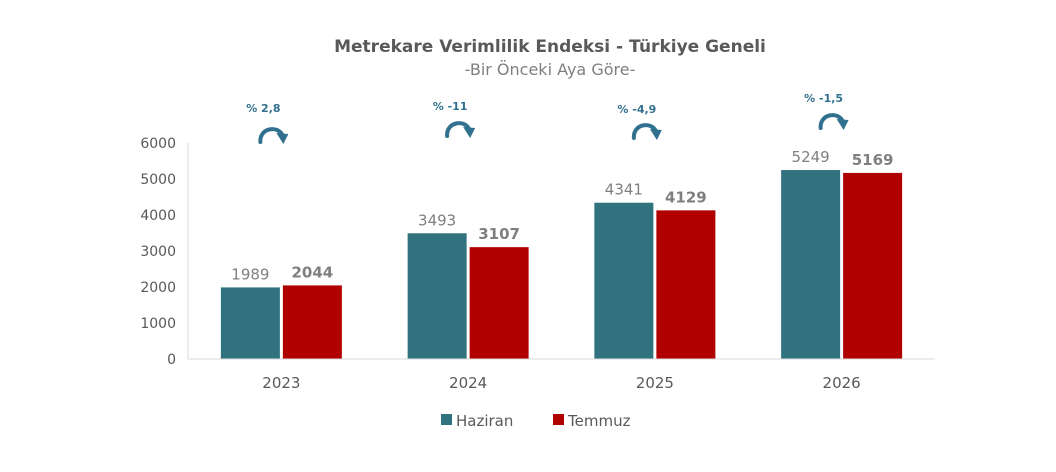 Image resolution: width=1056 pixels, height=472 pixels. What do you see at coordinates (624, 190) in the screenshot?
I see `data-label: 4341` at bounding box center [624, 190].